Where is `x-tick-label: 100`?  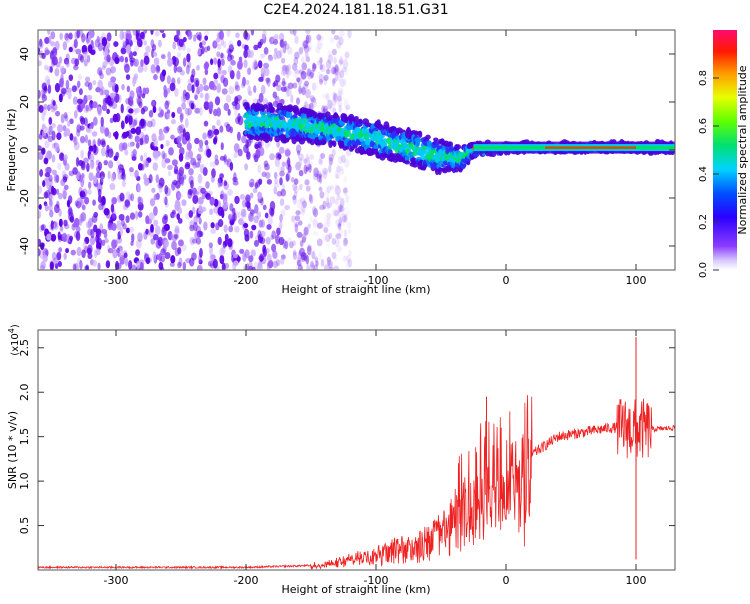
x-tick-label: 100 is located at coordinates (636, 580).